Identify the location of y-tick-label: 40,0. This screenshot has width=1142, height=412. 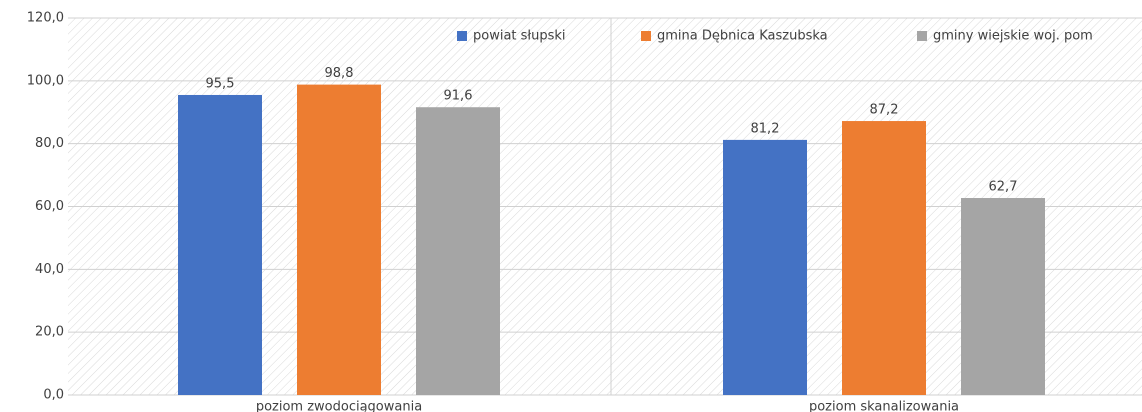
(49, 269).